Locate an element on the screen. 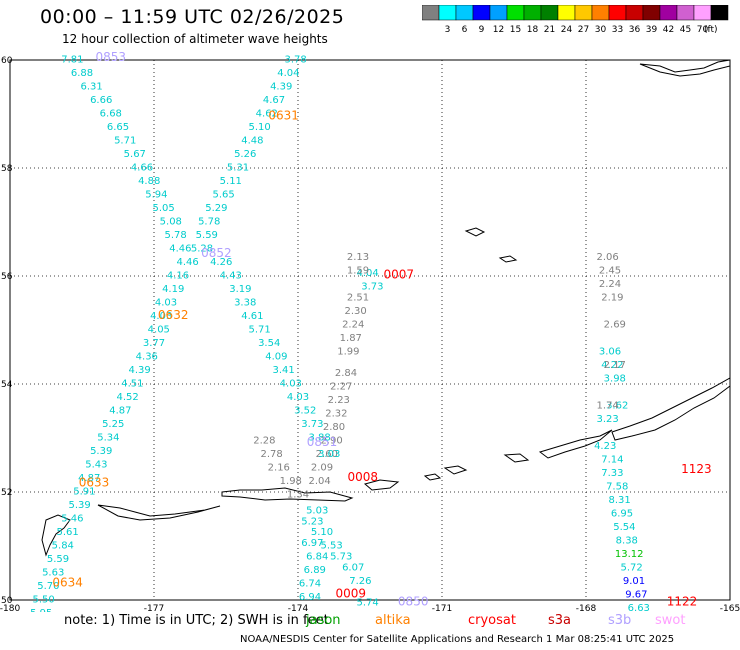  wave-height-value: 2.04 is located at coordinates (319, 481).